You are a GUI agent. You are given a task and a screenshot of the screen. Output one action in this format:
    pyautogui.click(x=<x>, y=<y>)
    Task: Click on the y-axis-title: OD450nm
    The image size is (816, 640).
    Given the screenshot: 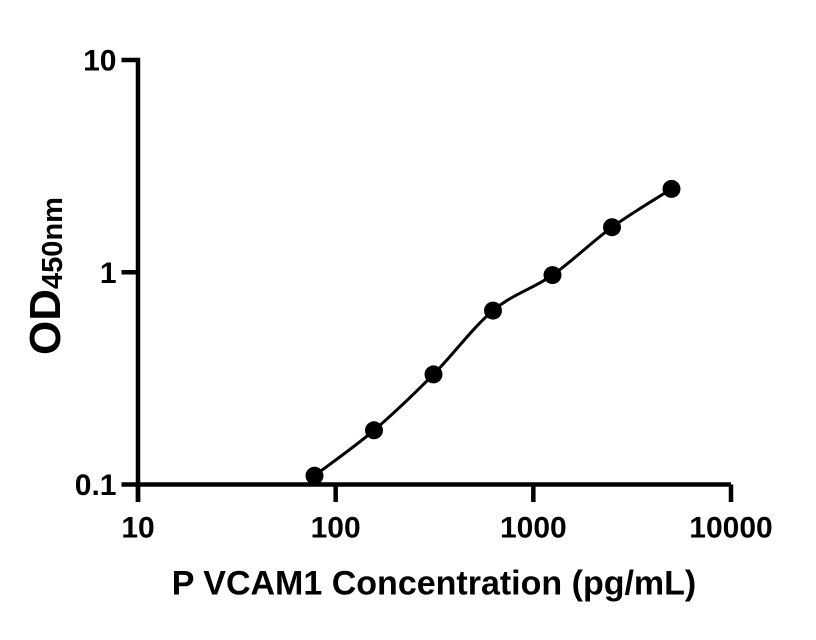 What is the action you would take?
    pyautogui.click(x=46, y=276)
    